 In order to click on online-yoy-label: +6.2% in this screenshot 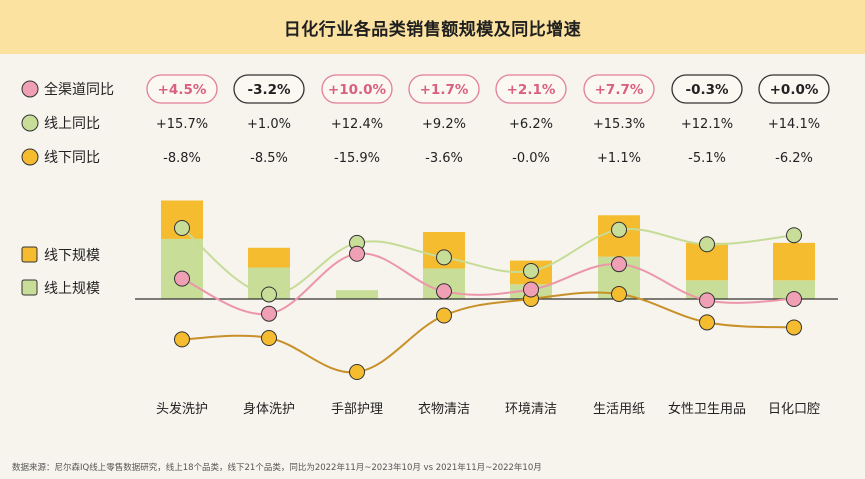, I will do `click(531, 124)`.